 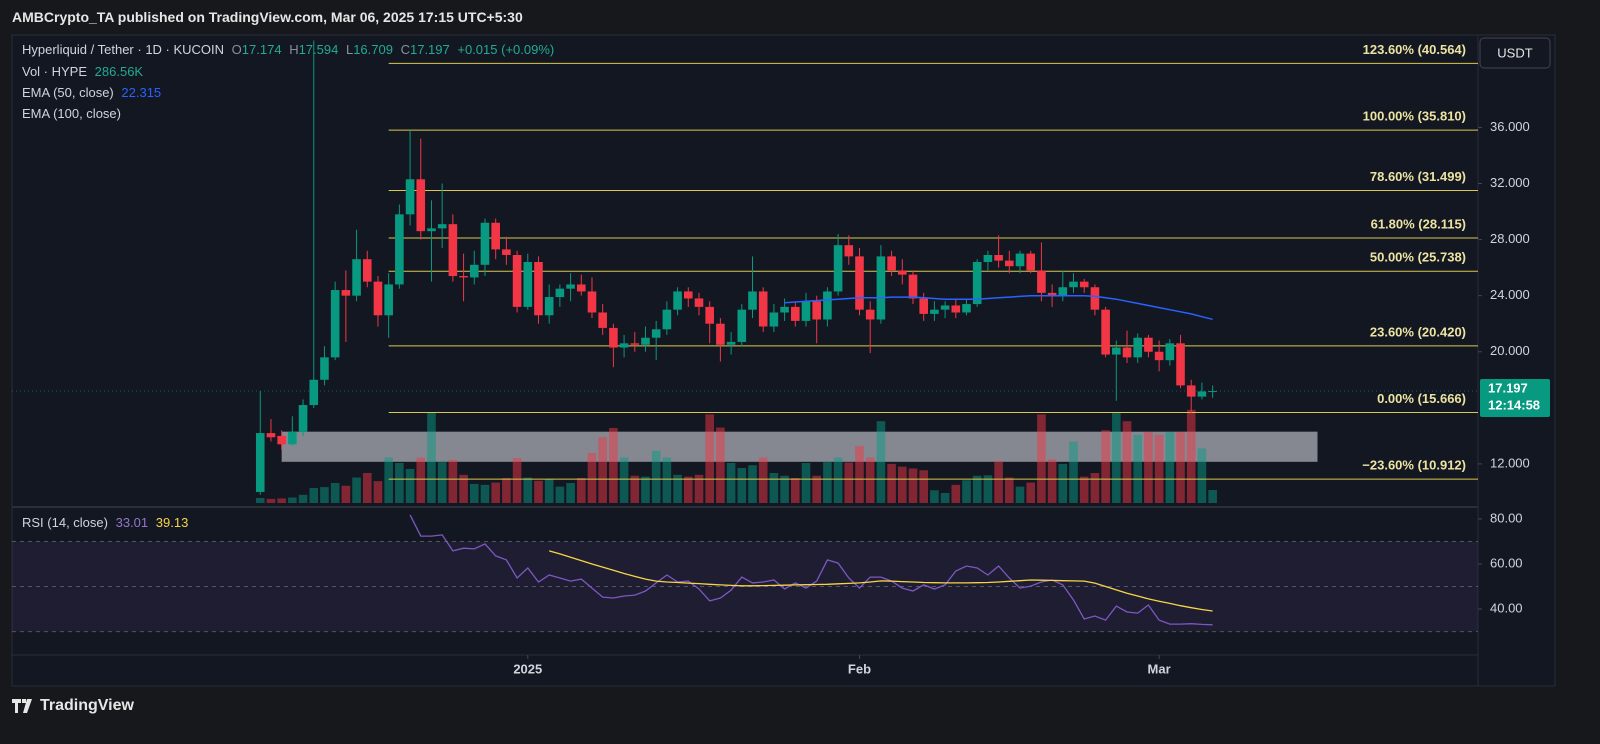 What do you see at coordinates (881, 581) in the screenshot?
I see `rsi-ma-line` at bounding box center [881, 581].